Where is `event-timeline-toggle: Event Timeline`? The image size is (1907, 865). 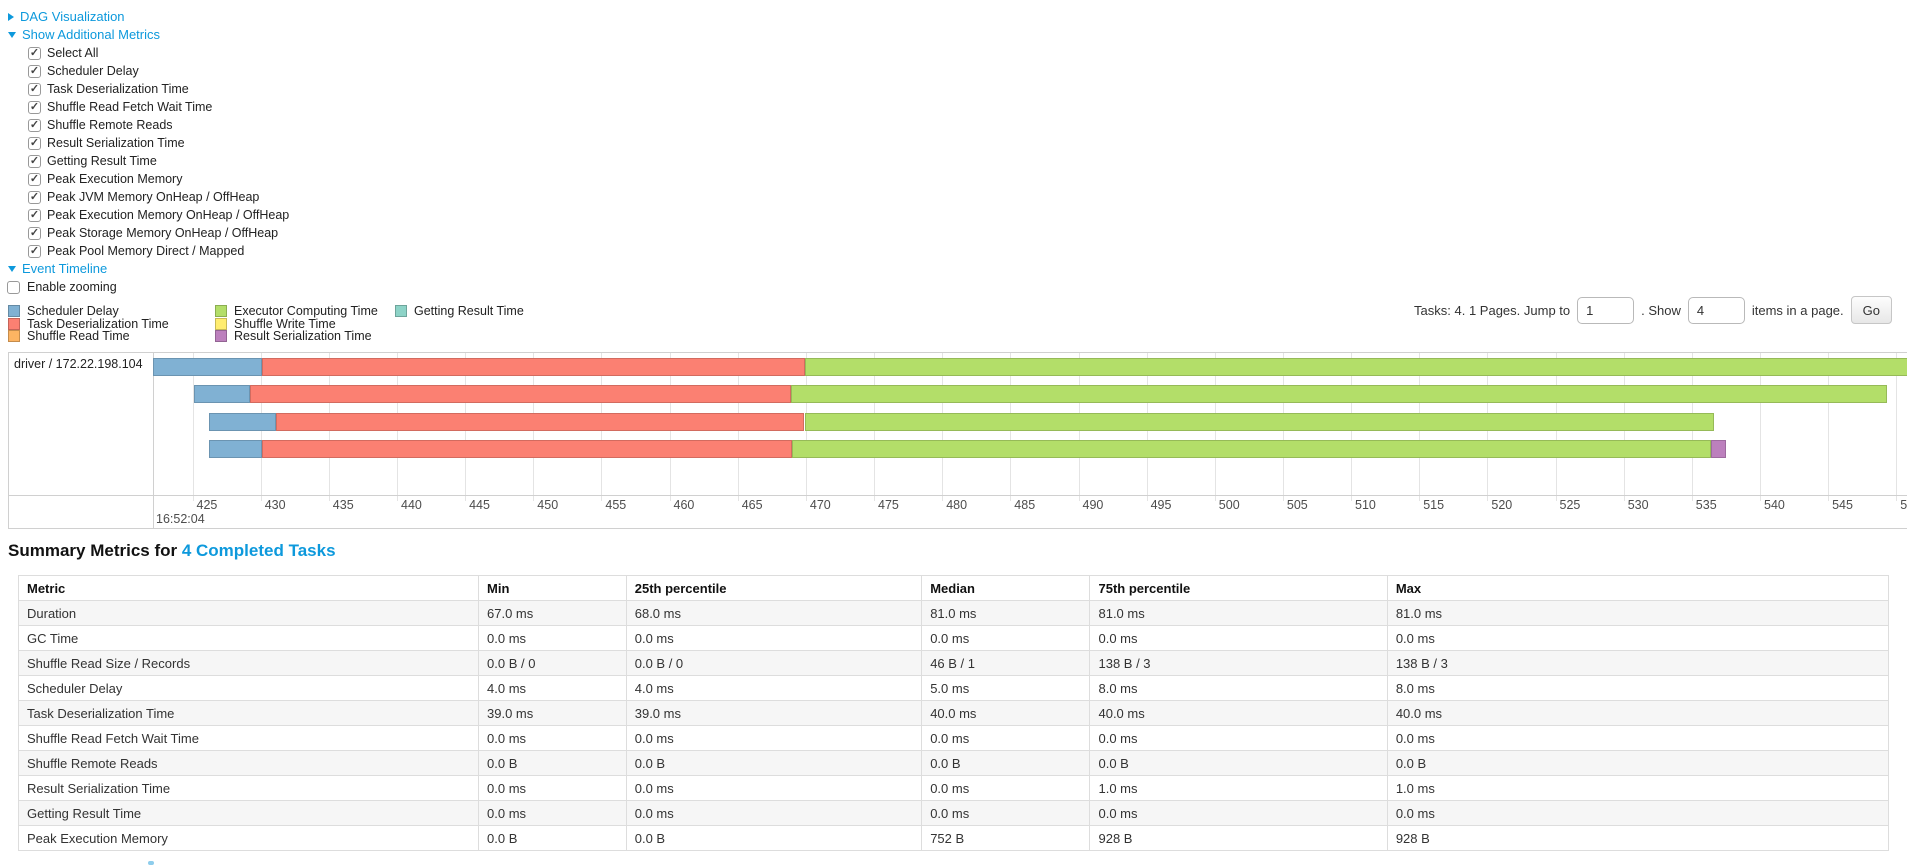 event-timeline-toggle: Event Timeline is located at coordinates (57, 268).